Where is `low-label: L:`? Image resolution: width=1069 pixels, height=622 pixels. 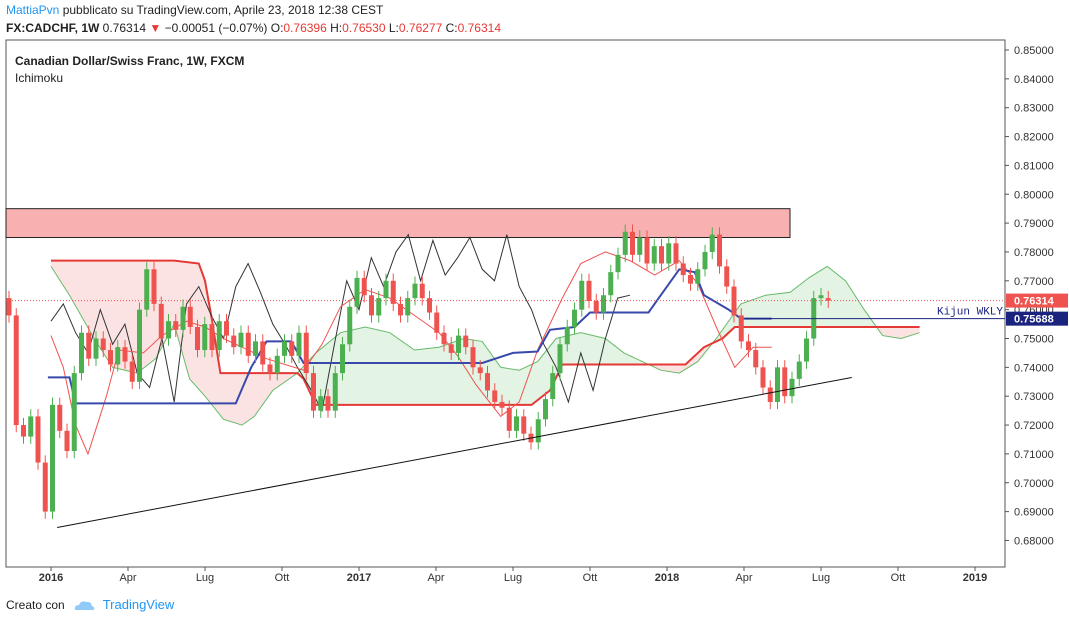 low-label: L: is located at coordinates (393, 28).